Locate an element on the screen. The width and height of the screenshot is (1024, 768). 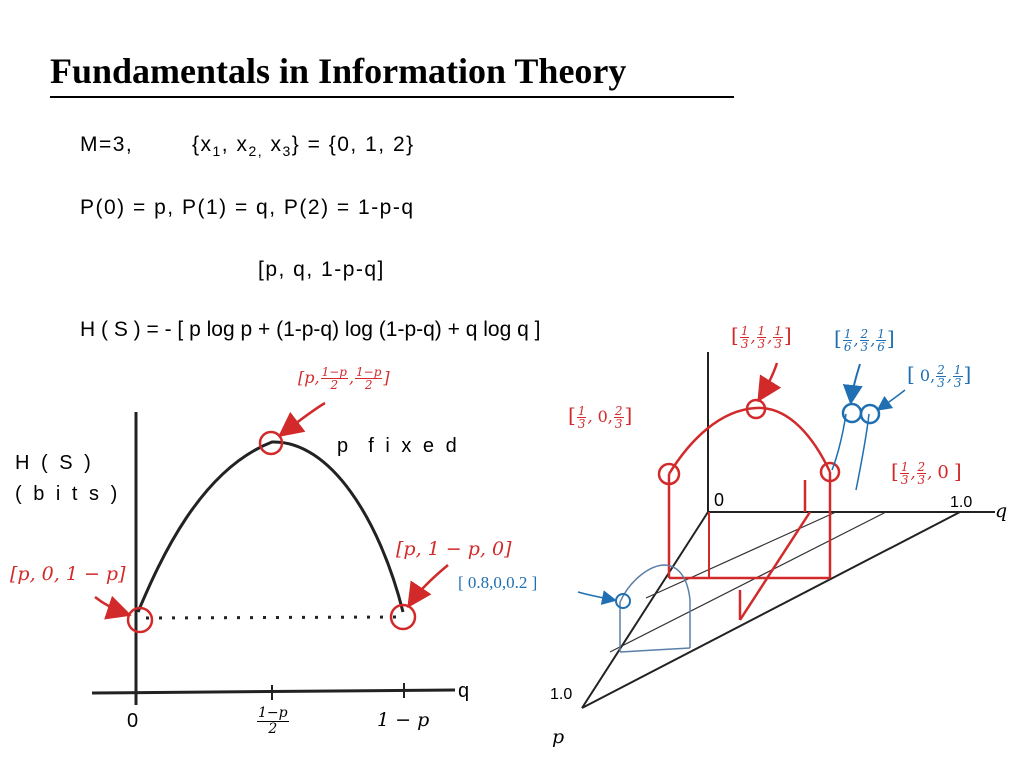
simplex-edge is located at coordinates (771, 610).